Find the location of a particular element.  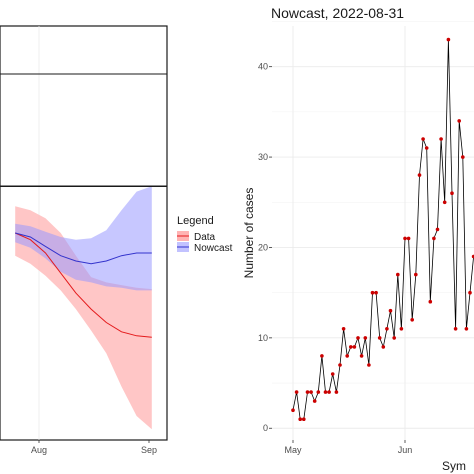

right-y-ticks: 0 10 20 30 40 is located at coordinates (265, 247).